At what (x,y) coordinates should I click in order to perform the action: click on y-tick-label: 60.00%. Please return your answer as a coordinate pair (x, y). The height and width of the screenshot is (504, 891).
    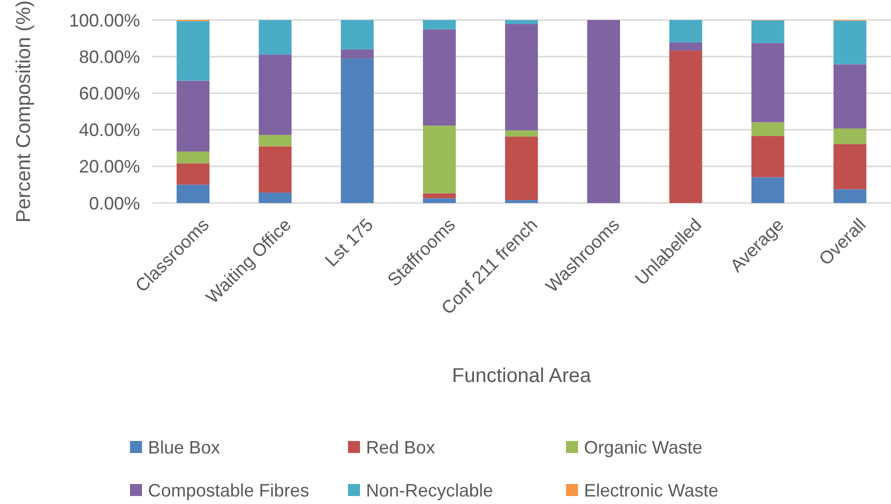
    Looking at the image, I should click on (109, 94).